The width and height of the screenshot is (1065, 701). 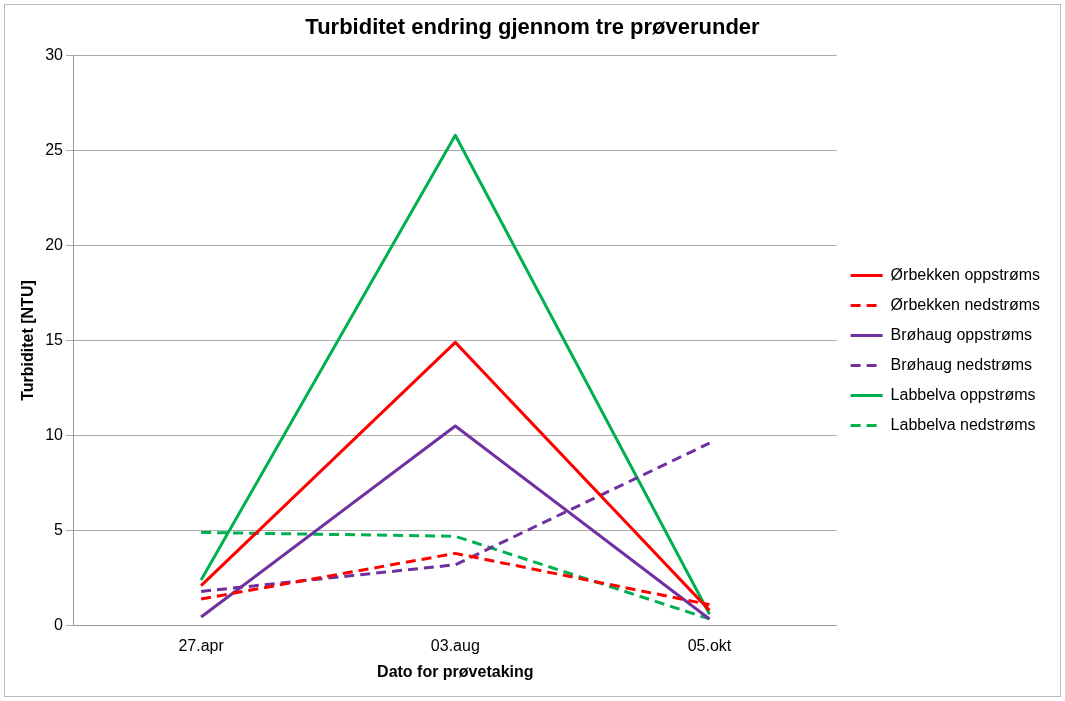 What do you see at coordinates (455, 645) in the screenshot?
I see `x-tick-label: 03.aug` at bounding box center [455, 645].